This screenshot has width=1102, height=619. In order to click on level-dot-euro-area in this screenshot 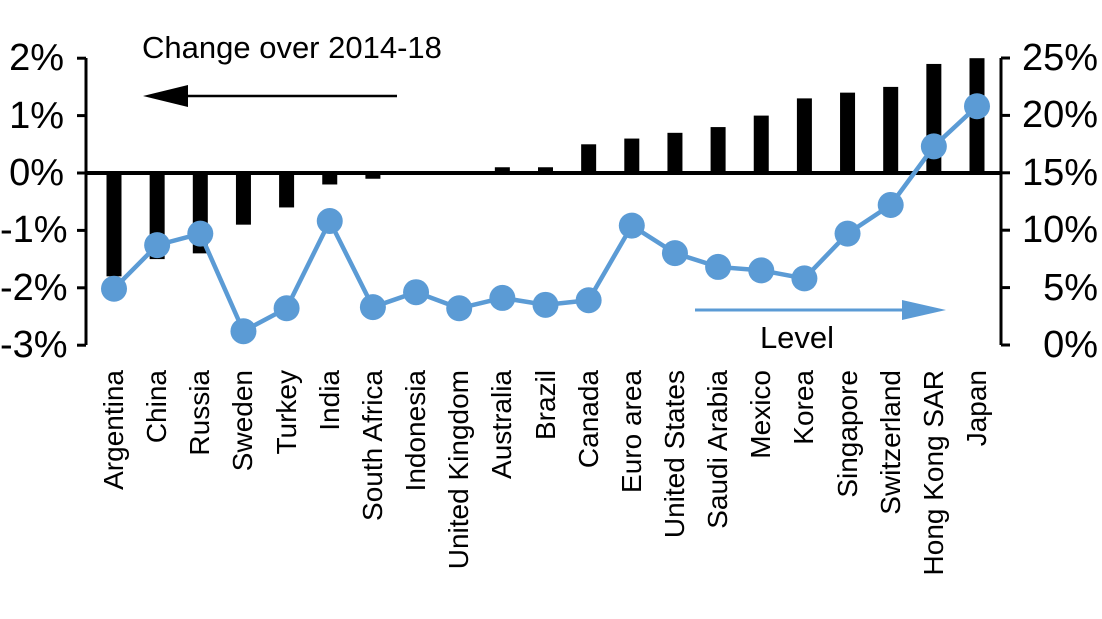, I will do `click(631, 225)`.